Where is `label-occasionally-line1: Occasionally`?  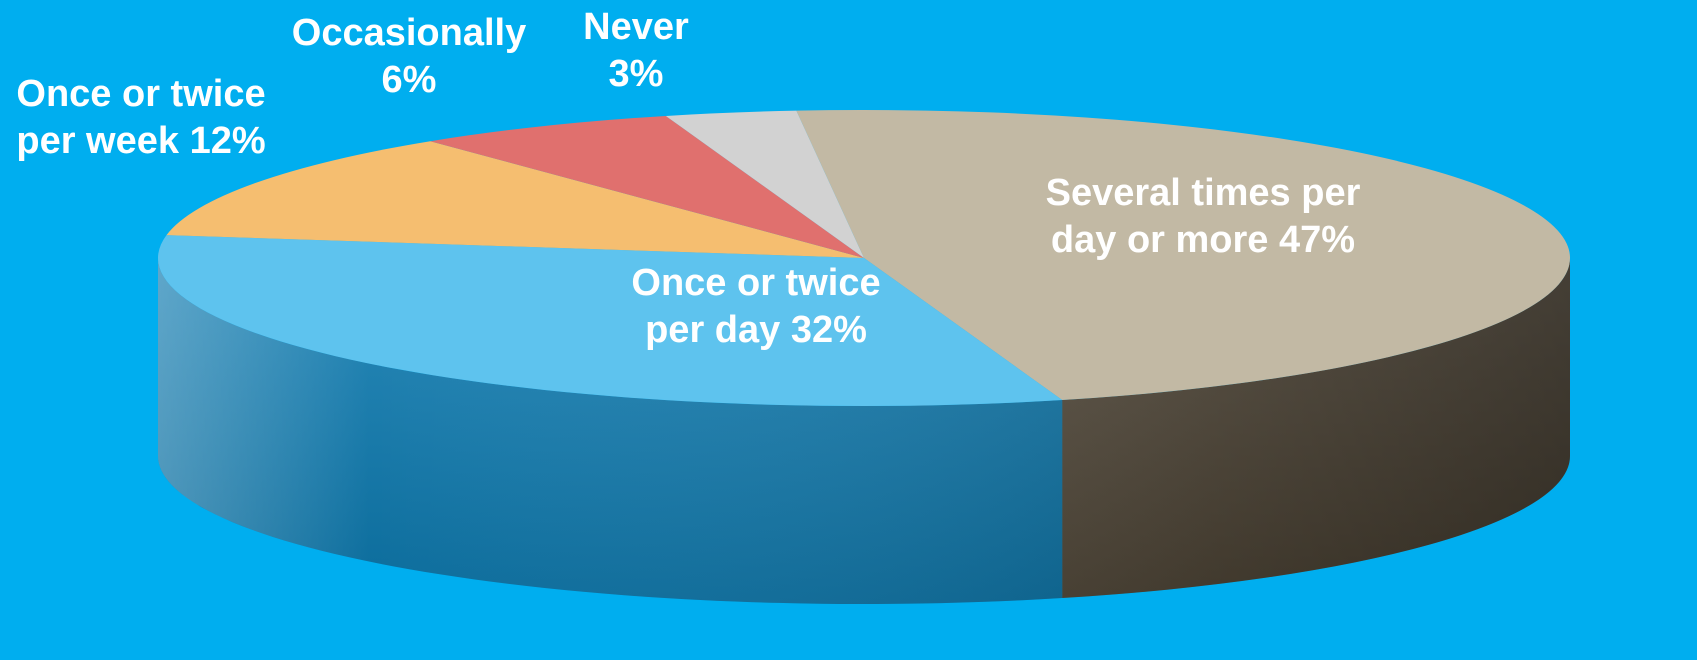 label-occasionally-line1: Occasionally is located at coordinates (409, 33).